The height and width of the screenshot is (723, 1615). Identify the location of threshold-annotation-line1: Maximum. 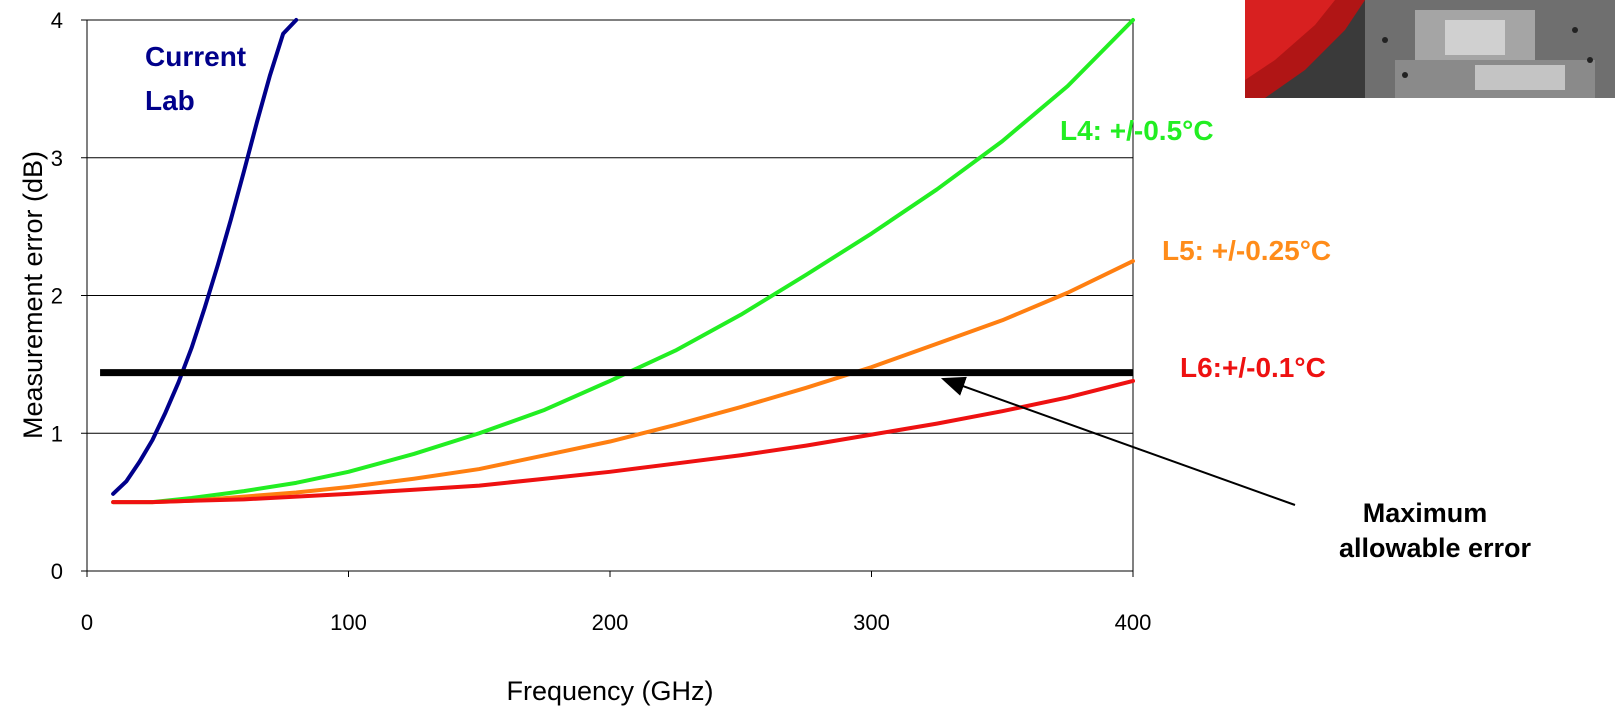
(1425, 513).